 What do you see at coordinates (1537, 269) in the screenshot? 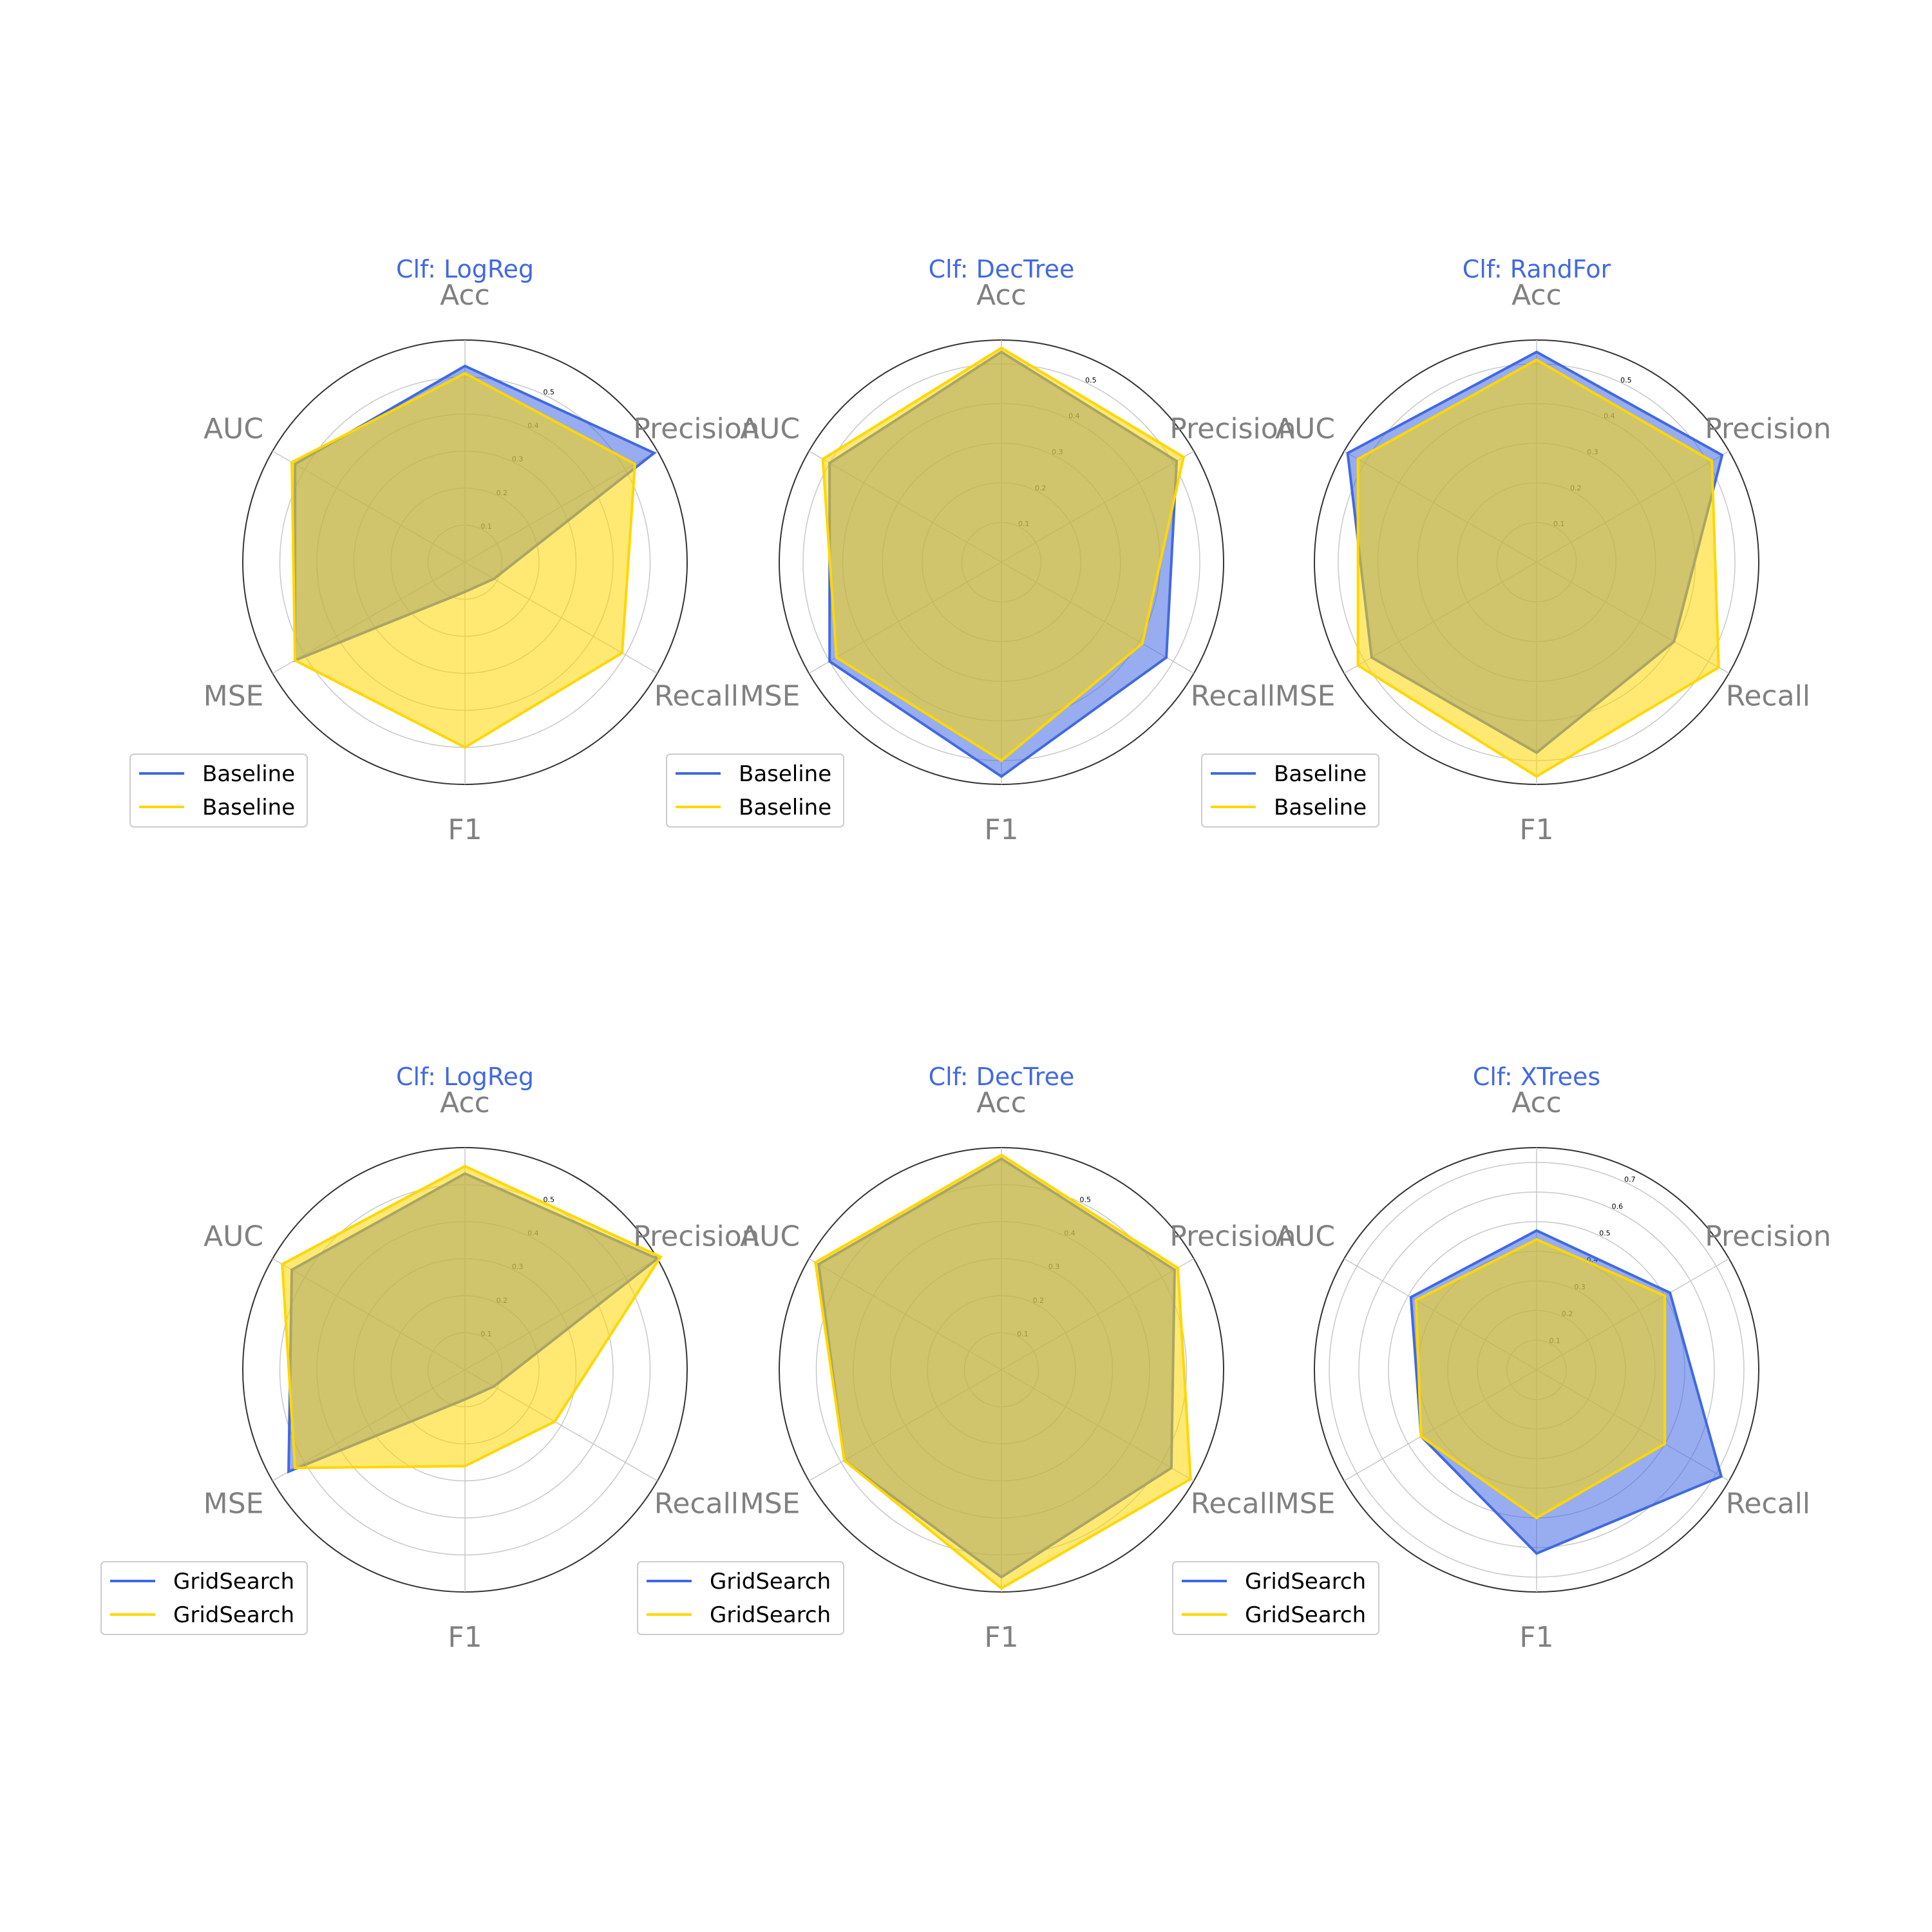
I see `panel-title: Clf: RandFor` at bounding box center [1537, 269].